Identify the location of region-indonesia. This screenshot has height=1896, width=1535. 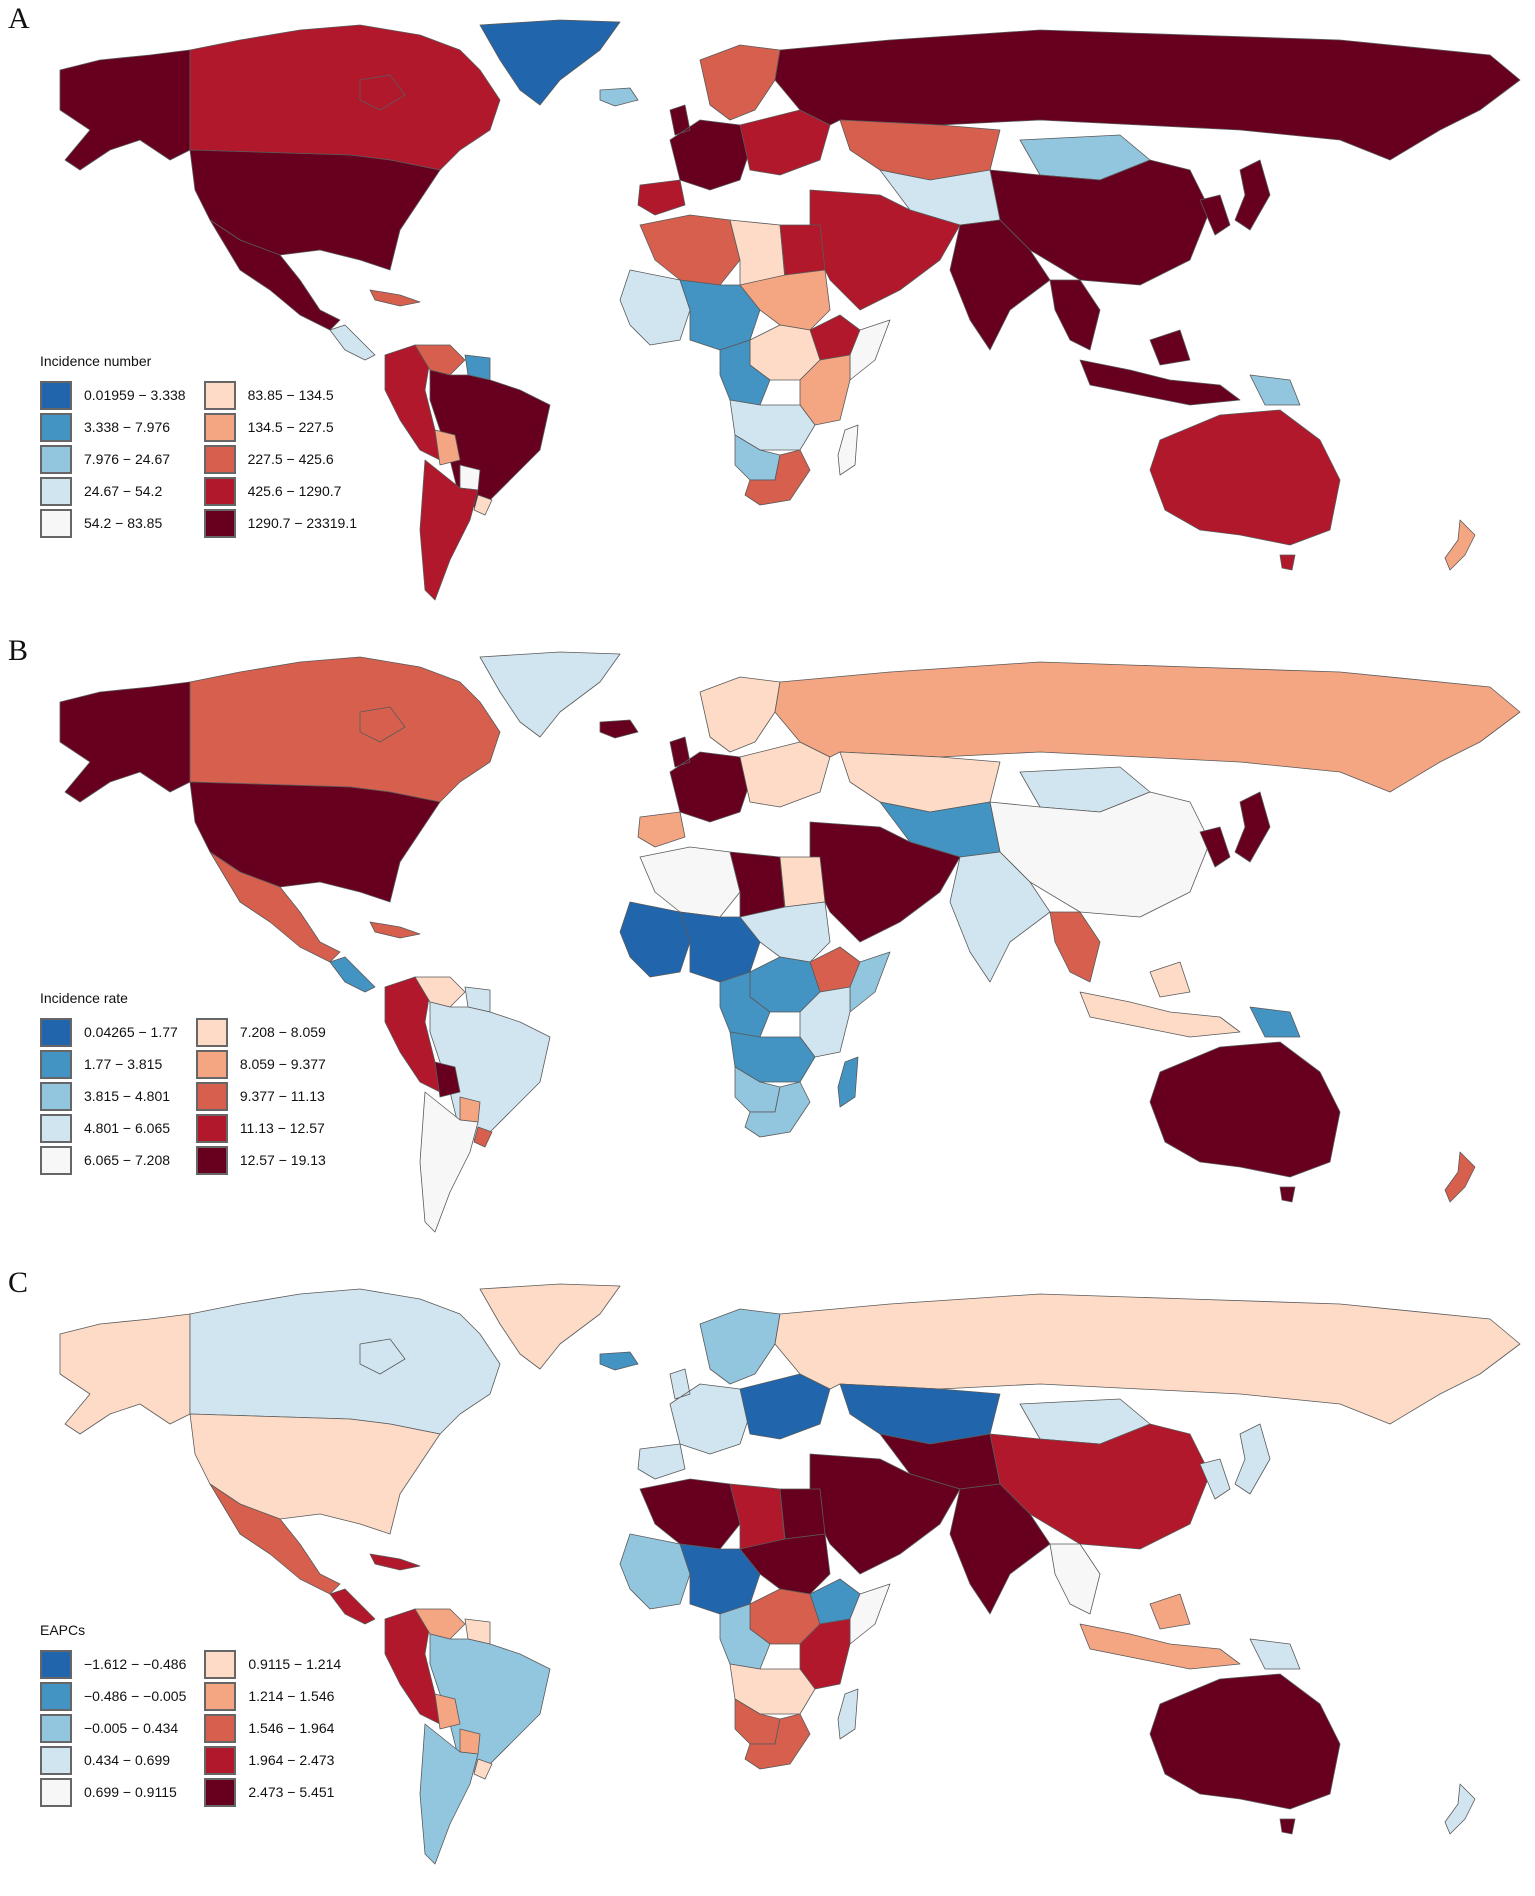
(1160, 1631).